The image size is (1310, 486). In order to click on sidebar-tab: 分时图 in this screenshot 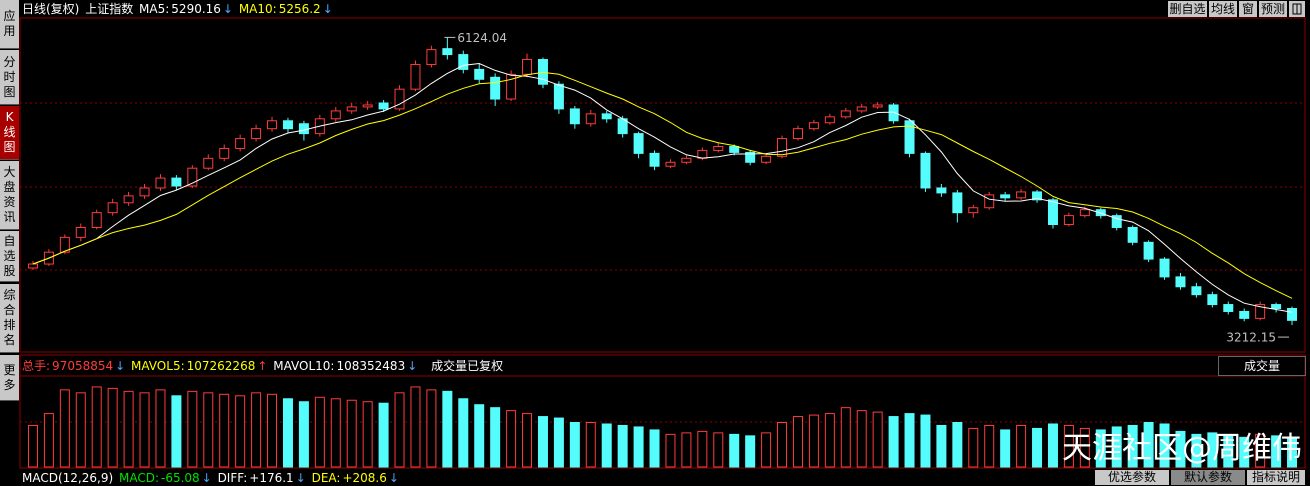, I will do `click(9, 77)`.